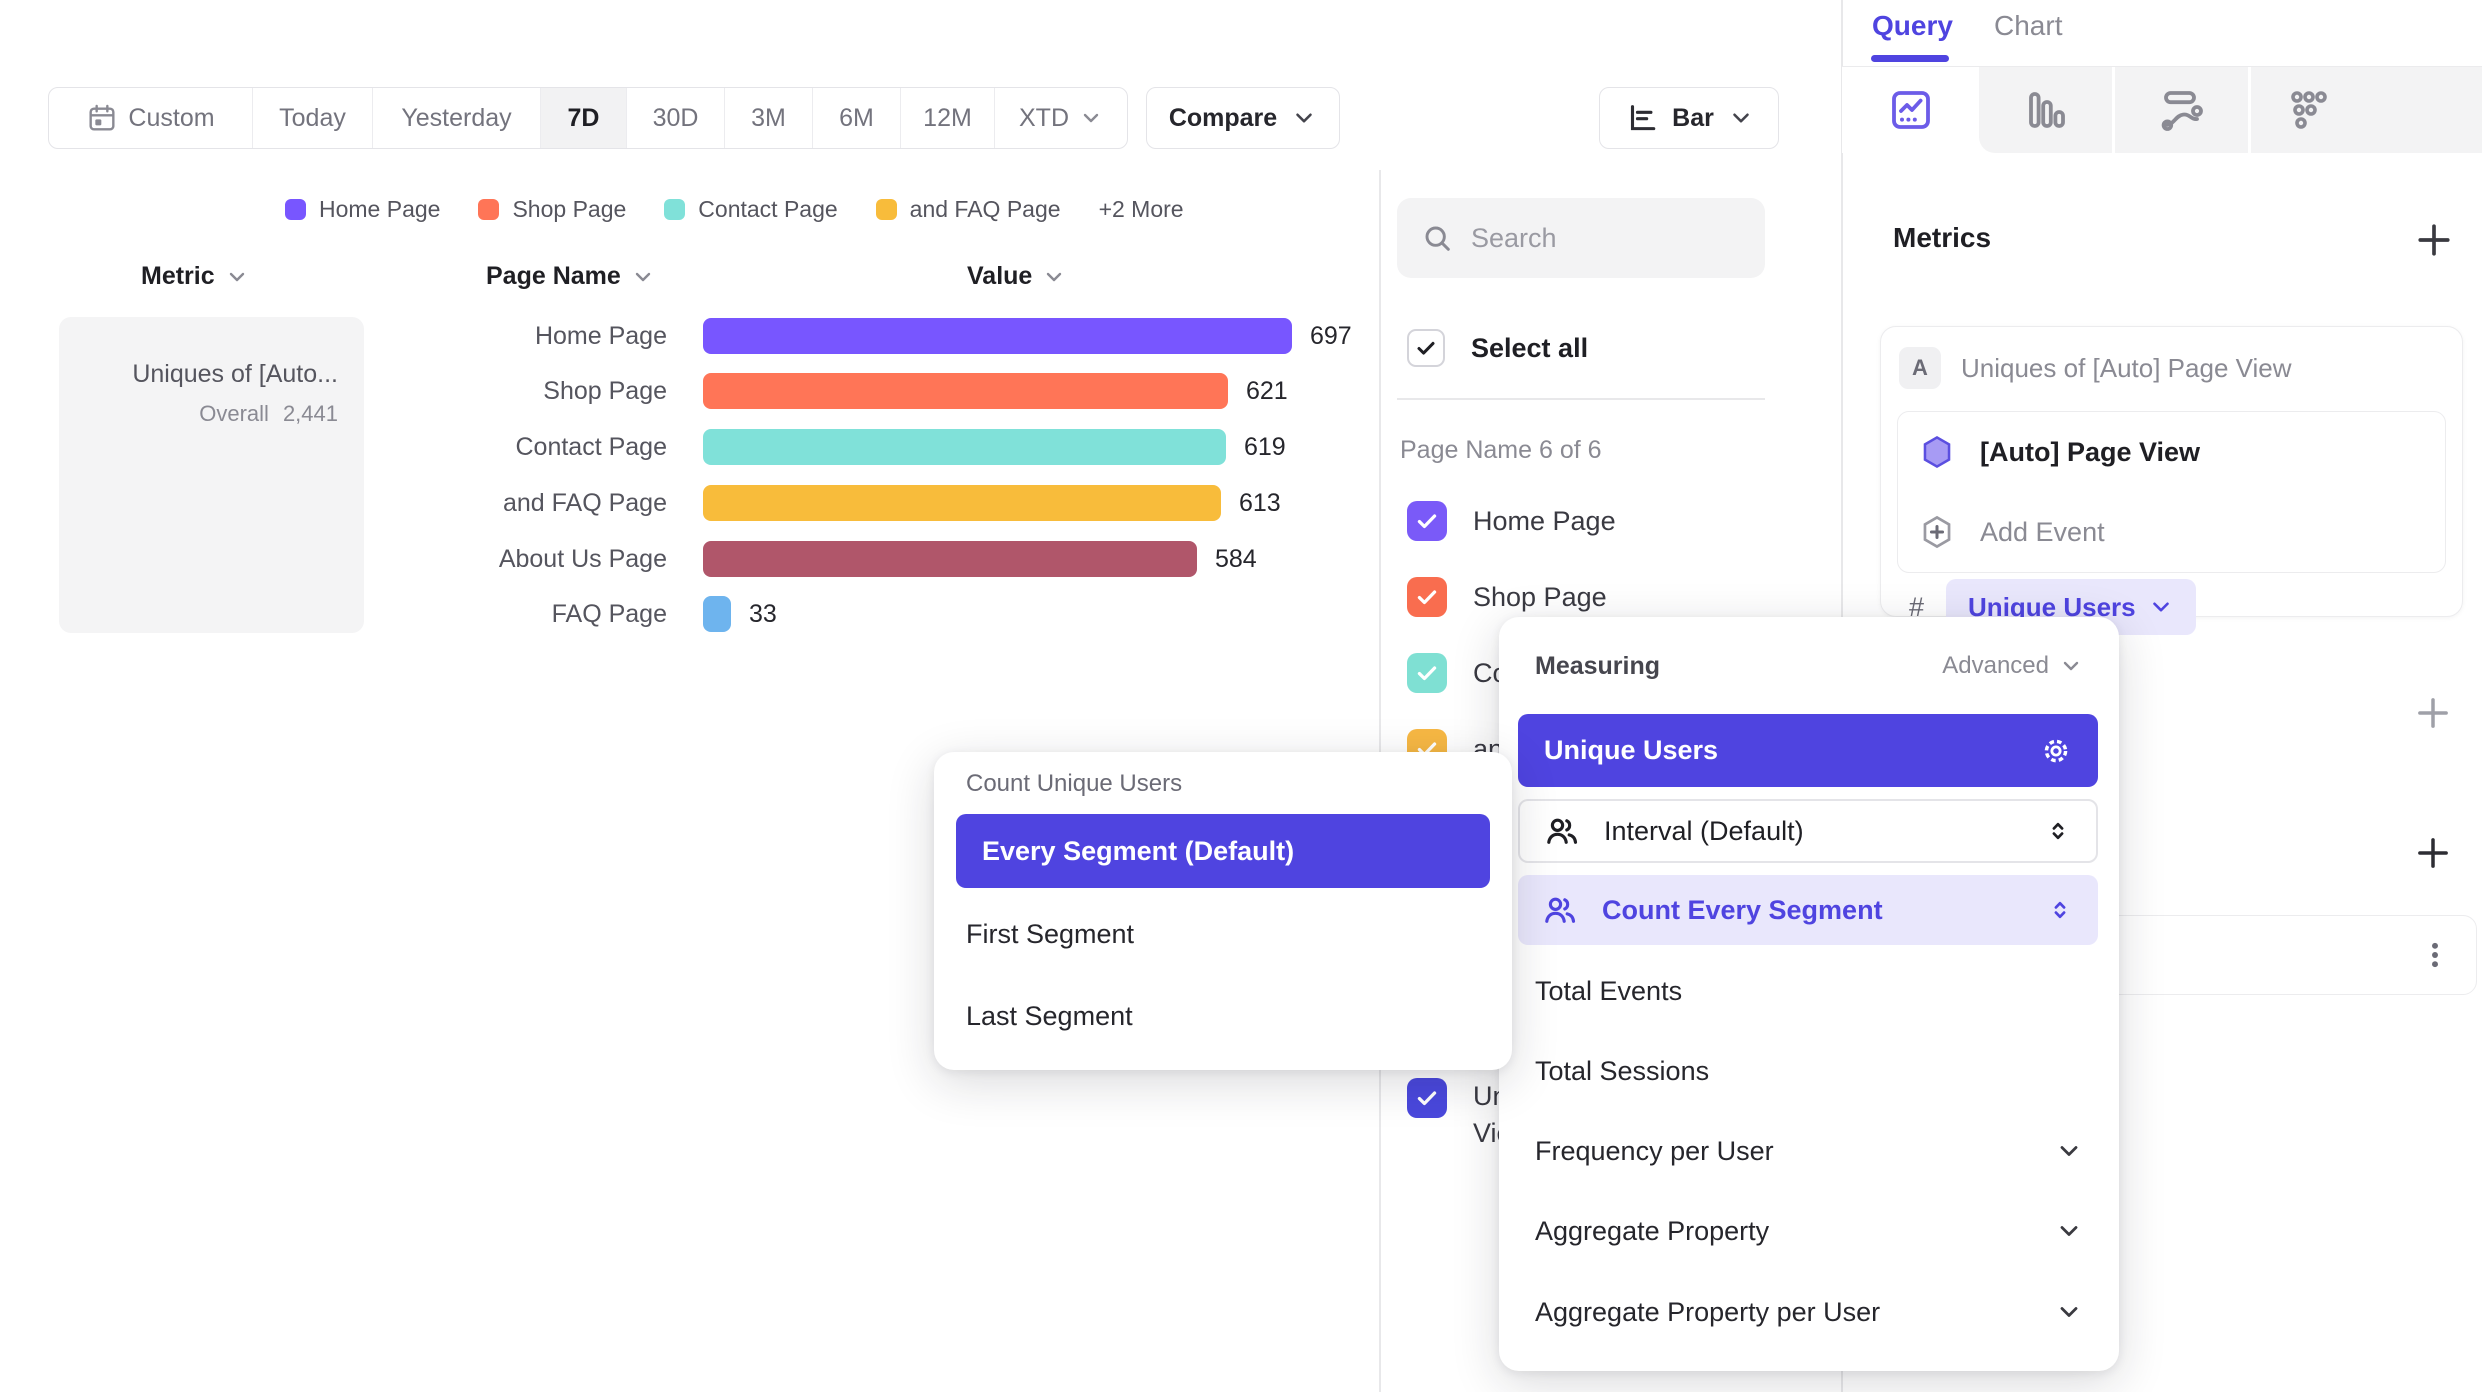 This screenshot has height=1392, width=2482. Describe the element at coordinates (1497, 348) in the screenshot. I see `select-all-row: Select all` at that location.